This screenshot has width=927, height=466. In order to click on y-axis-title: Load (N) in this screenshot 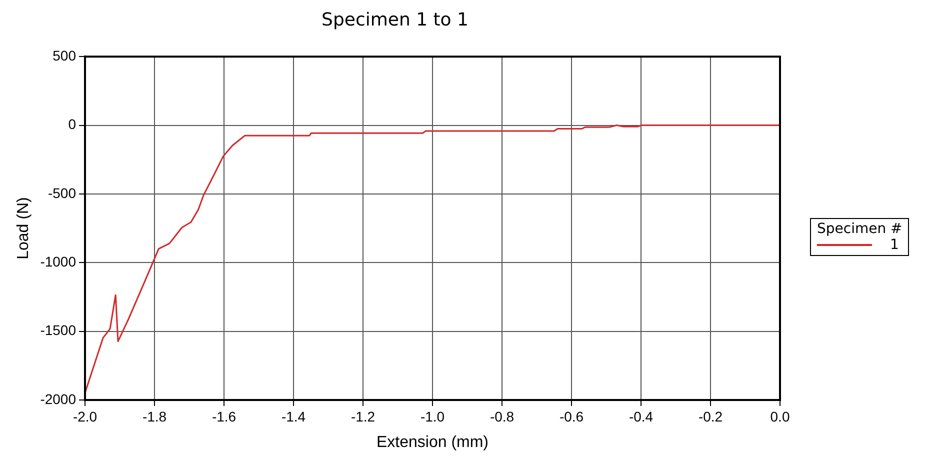, I will do `click(23, 228)`.